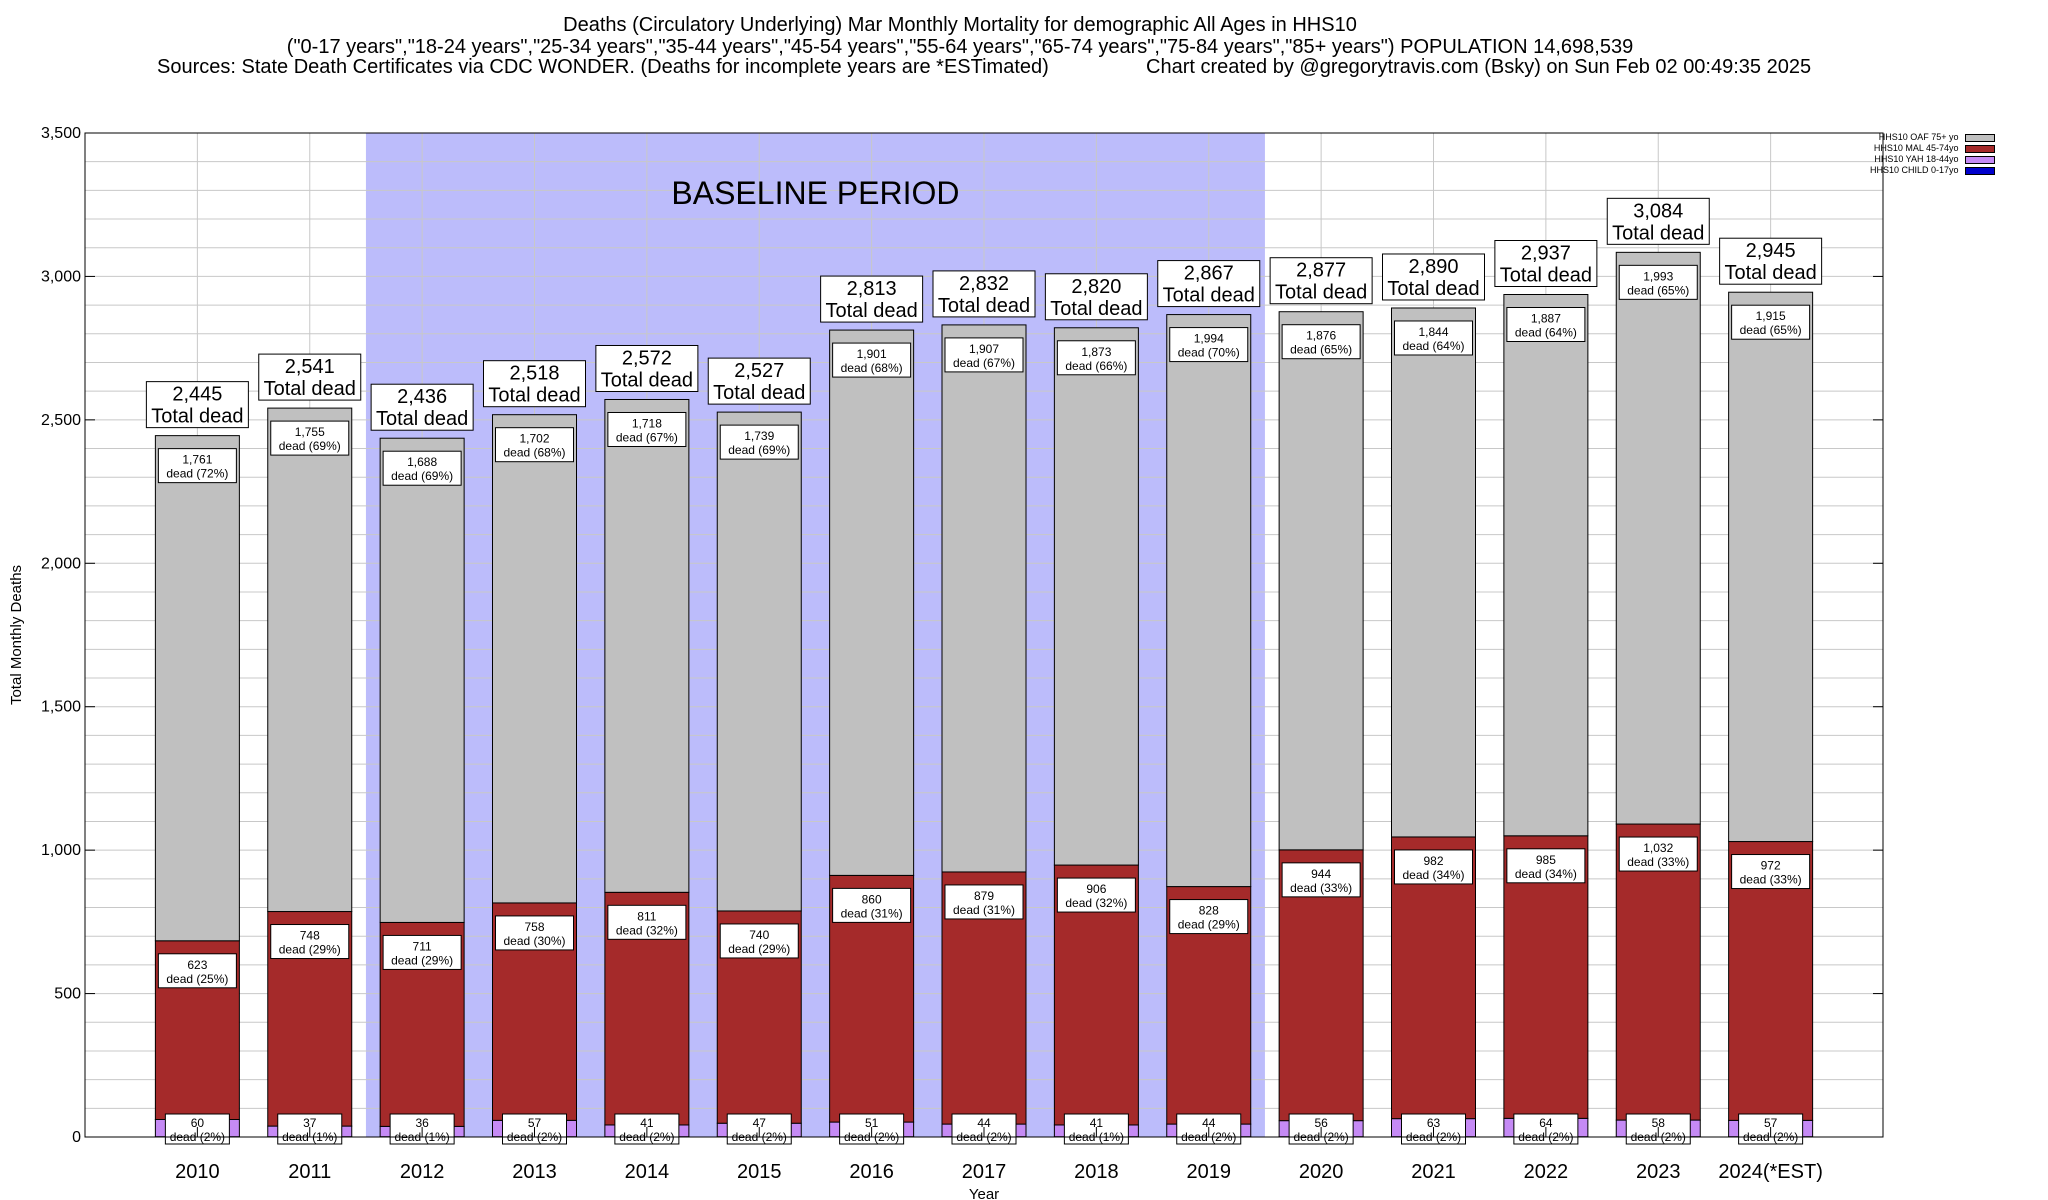 The height and width of the screenshot is (1200, 2048). What do you see at coordinates (647, 930) in the screenshot?
I see `label-mal-2014-pct: dead (32%)` at bounding box center [647, 930].